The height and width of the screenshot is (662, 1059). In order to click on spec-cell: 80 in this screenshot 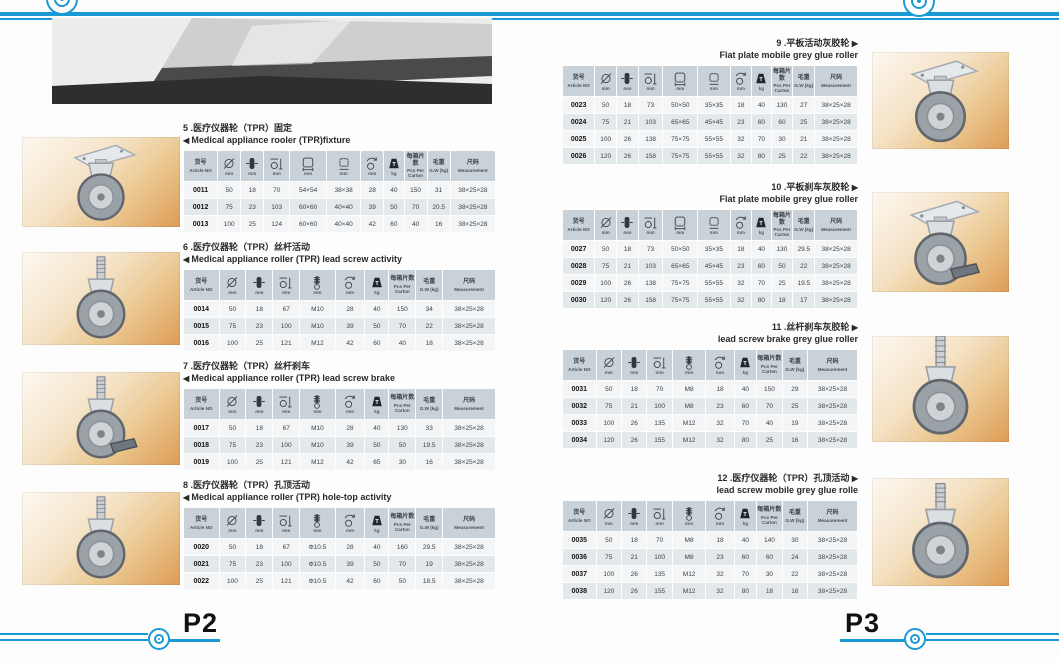, I will do `click(745, 440)`.